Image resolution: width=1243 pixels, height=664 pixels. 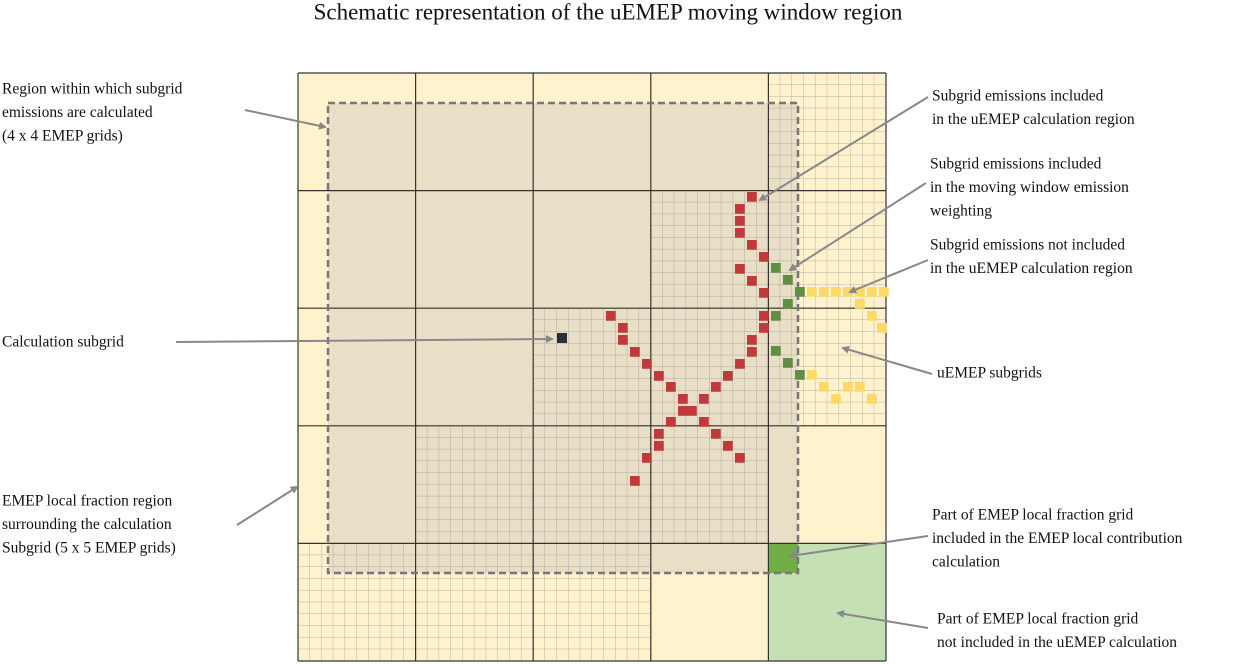 I want to click on label-text: emissions are calculated, so click(x=77, y=112).